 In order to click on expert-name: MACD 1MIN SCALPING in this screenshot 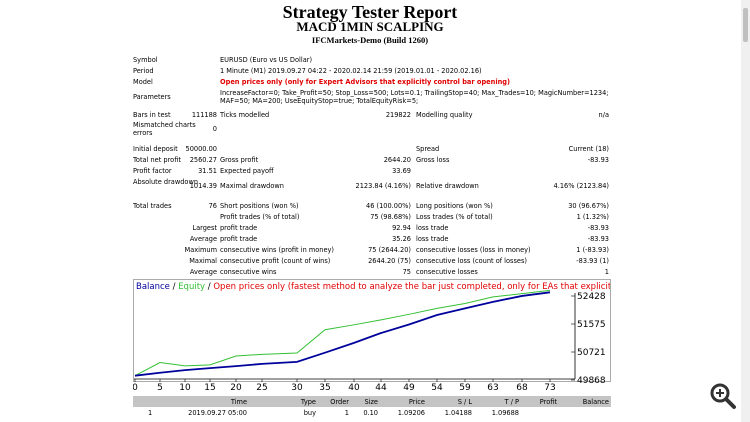, I will do `click(370, 26)`.